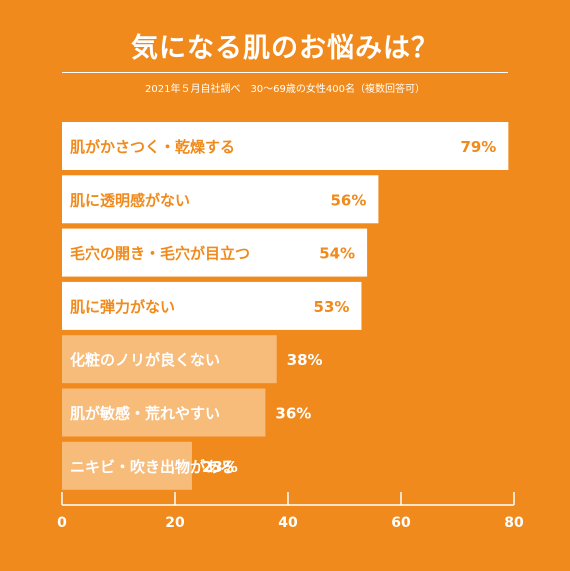 The image size is (570, 571). Describe the element at coordinates (348, 200) in the screenshot. I see `bar-value-label: 56%` at that location.